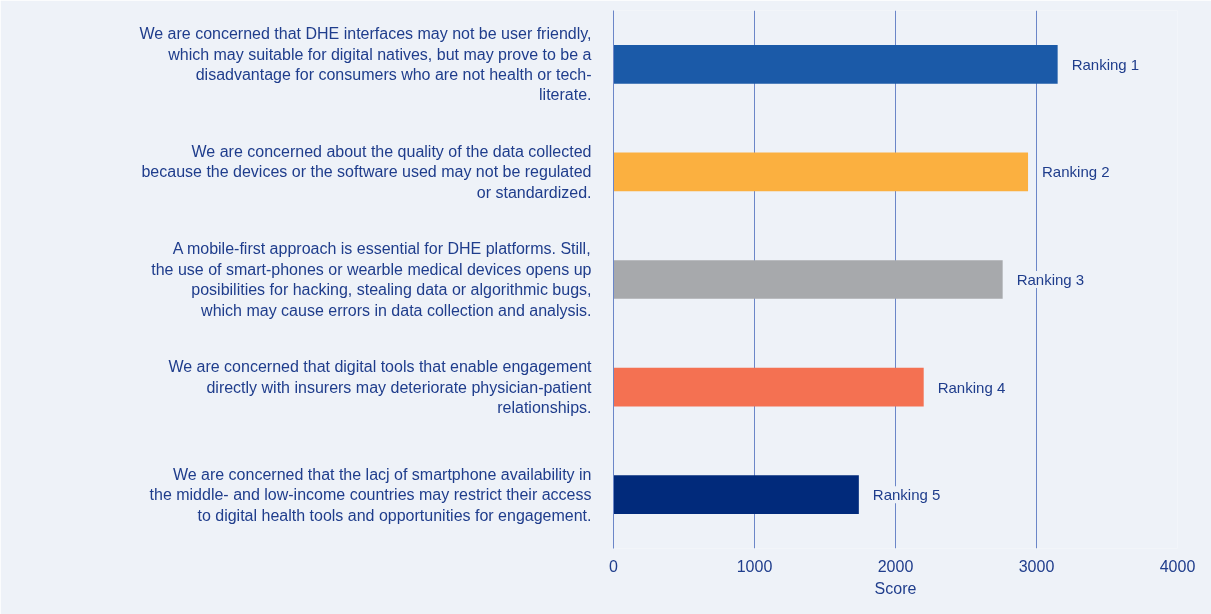 The height and width of the screenshot is (614, 1211). I want to click on y-tick-label: We are concerned that DHE interfaces may not be user friendly, which may suitable for digital natives, but may prove to be a disadvantage for consumers who are not health or tech-literate., so click(365, 64).